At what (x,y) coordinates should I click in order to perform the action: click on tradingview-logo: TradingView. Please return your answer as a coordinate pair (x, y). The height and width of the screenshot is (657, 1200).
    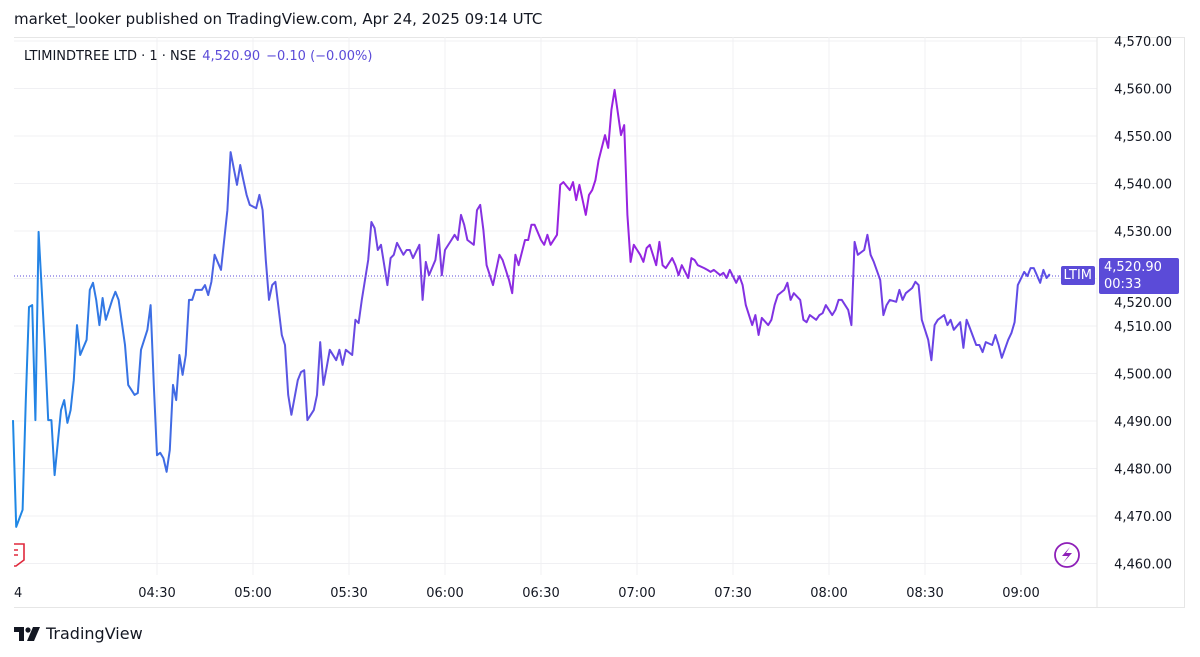
    Looking at the image, I should click on (78, 633).